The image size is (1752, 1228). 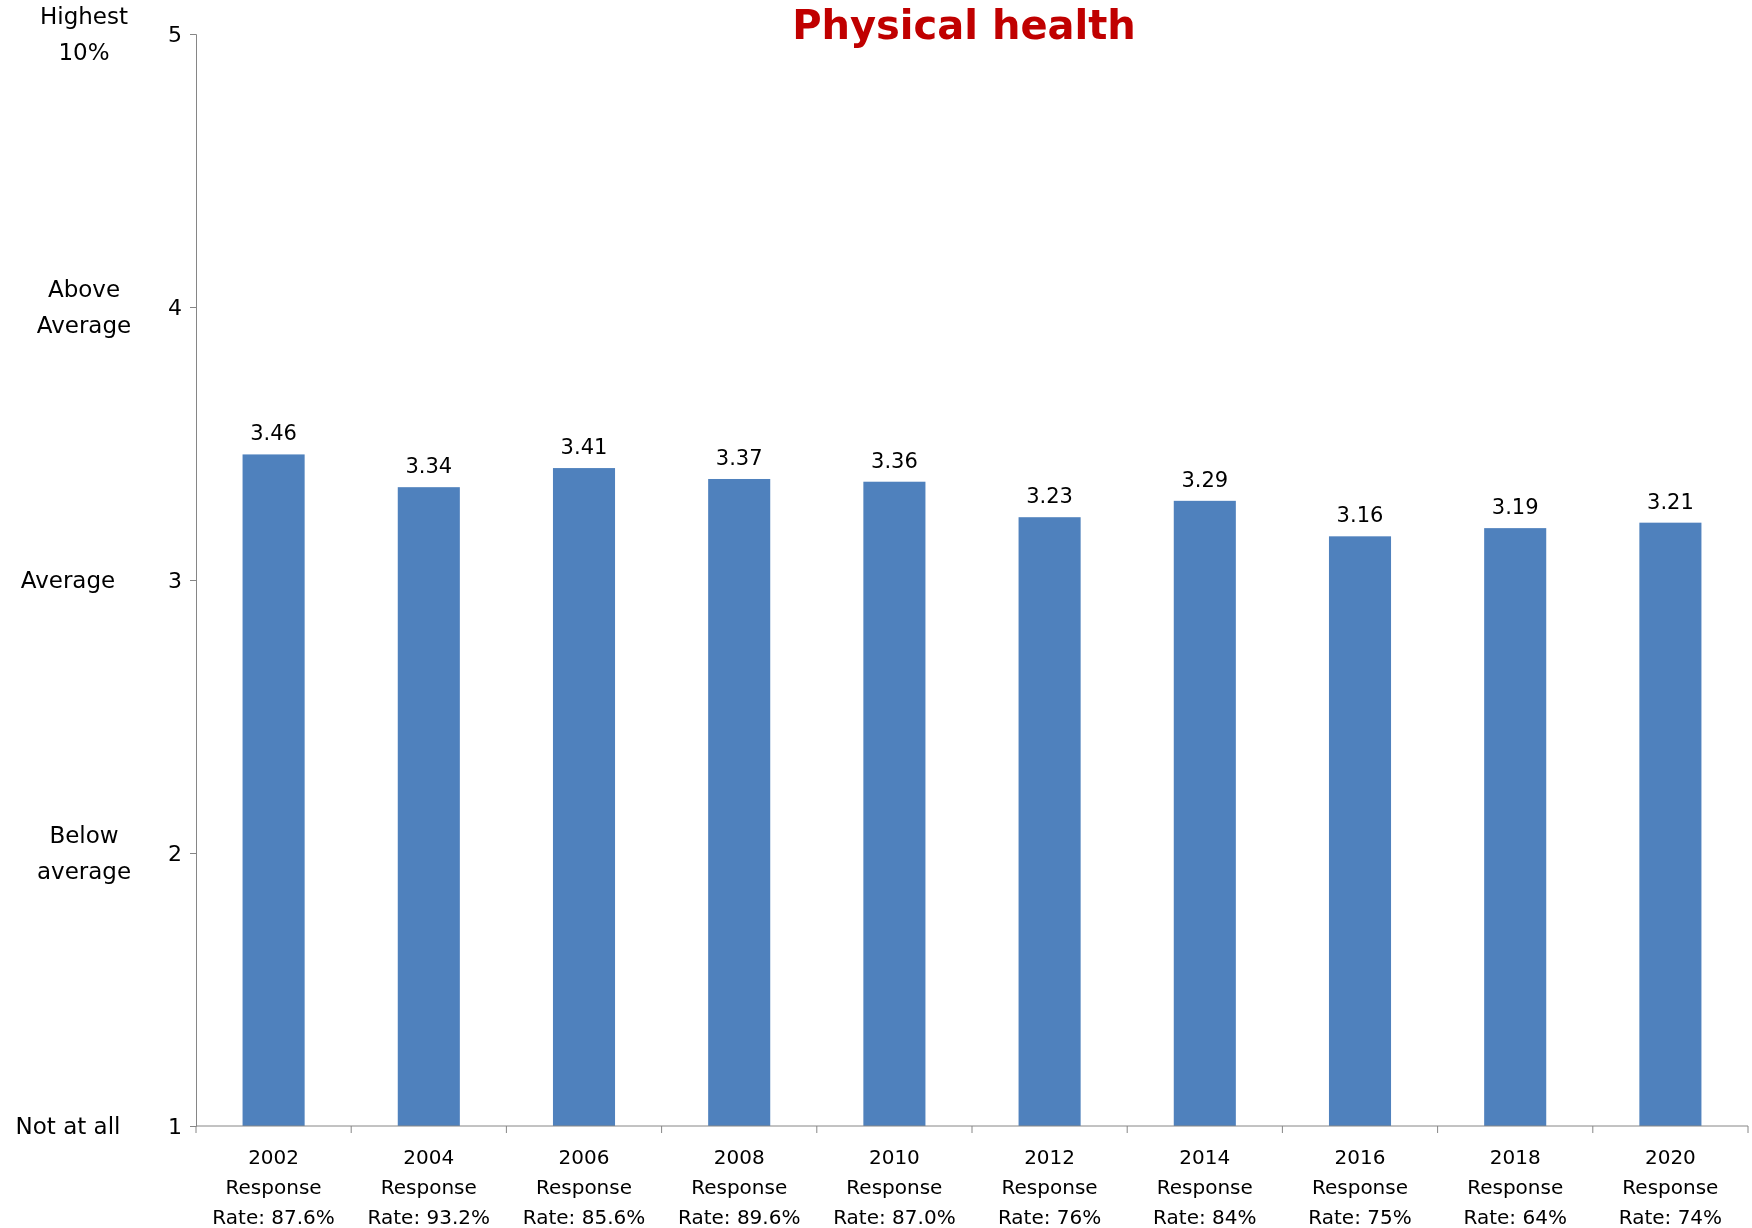 I want to click on text: Average, so click(x=68, y=580).